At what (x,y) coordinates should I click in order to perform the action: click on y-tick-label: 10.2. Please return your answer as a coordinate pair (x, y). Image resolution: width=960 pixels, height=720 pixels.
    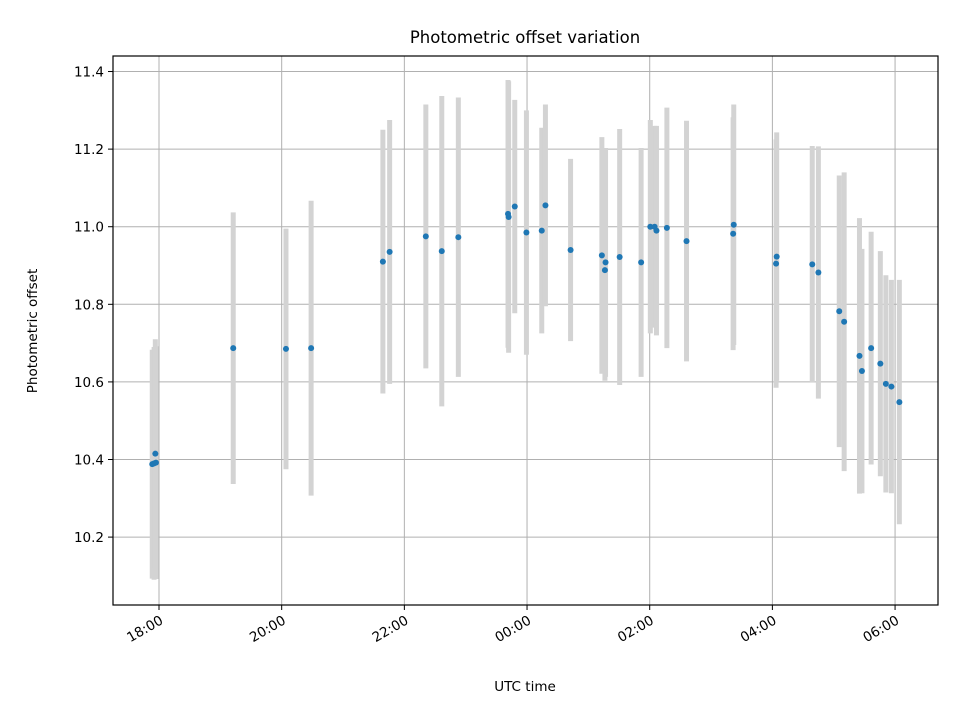
    Looking at the image, I should click on (89, 538).